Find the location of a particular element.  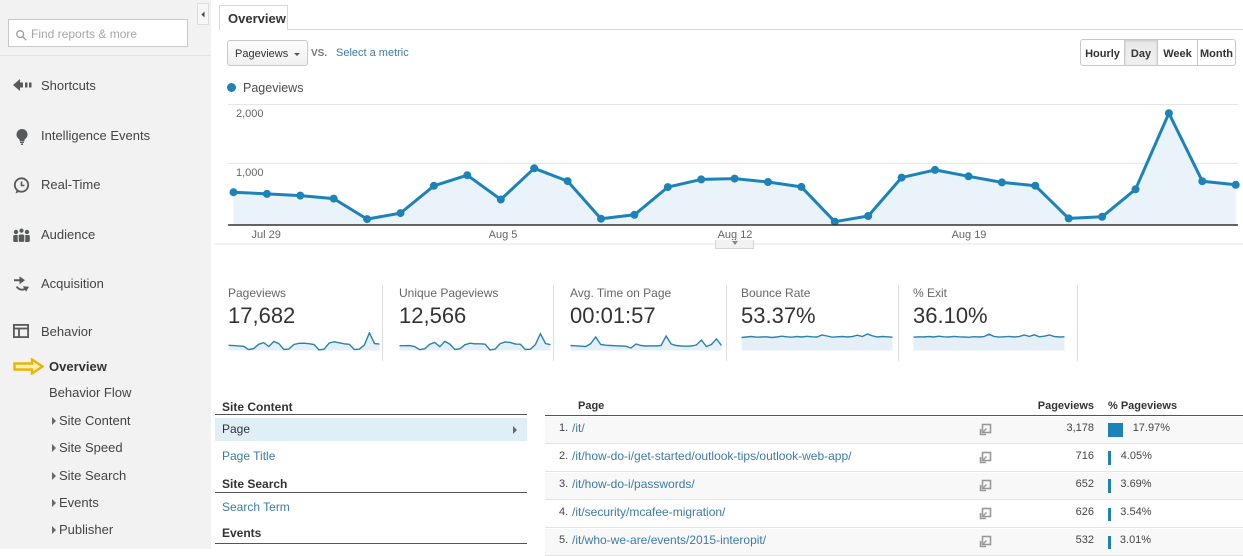

svg-text: 1,000 is located at coordinates (250, 173).